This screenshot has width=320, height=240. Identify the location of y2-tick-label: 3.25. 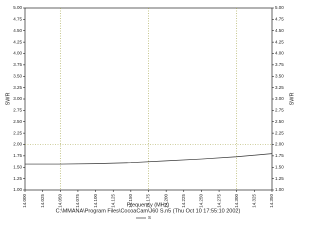
(279, 87).